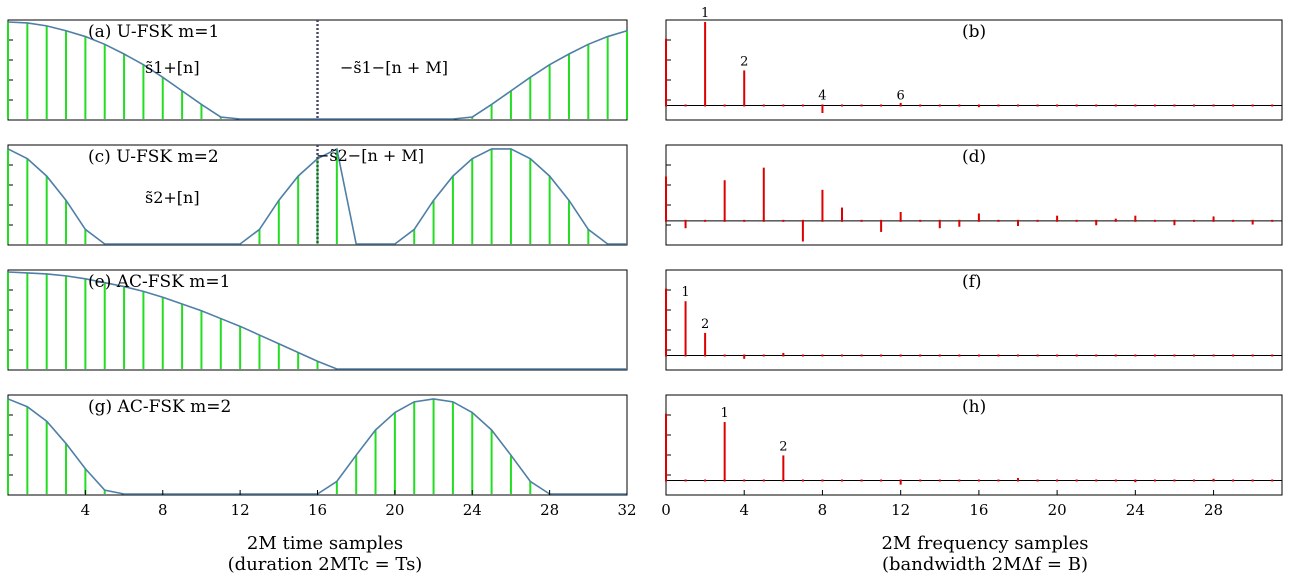 The image size is (1289, 585). I want to click on time-xtick-label: 24, so click(472, 510).